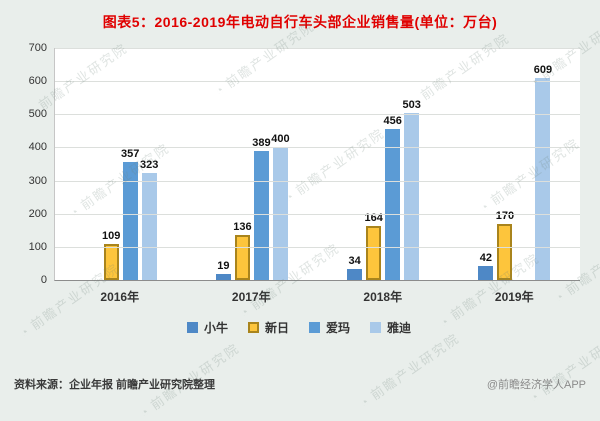  Describe the element at coordinates (37, 246) in the screenshot. I see `y-tick-label: 100` at that location.